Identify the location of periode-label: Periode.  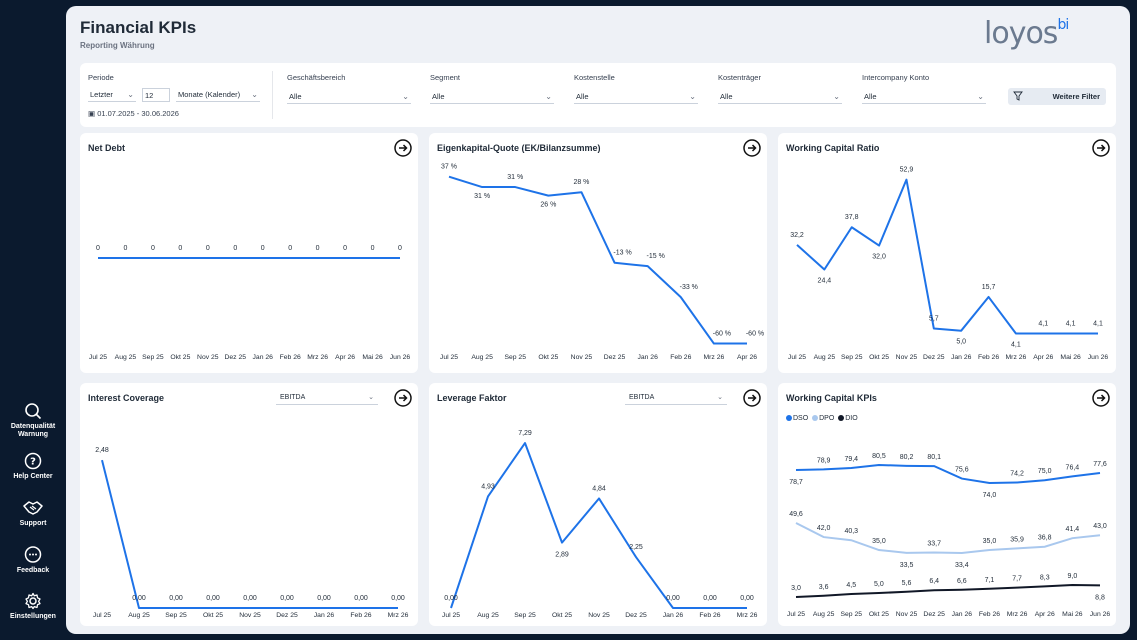
(101, 77).